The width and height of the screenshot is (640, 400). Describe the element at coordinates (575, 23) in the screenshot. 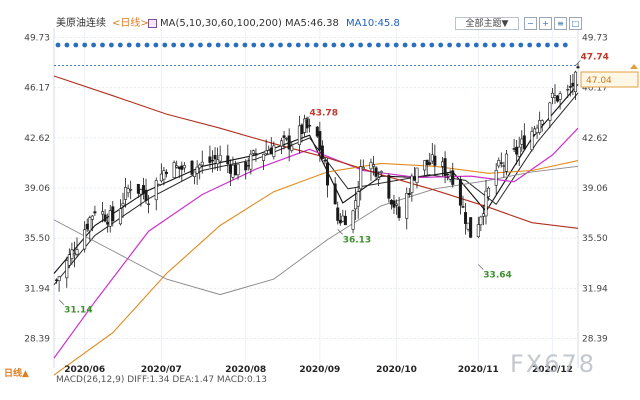

I see `fullscreen-icon: □` at that location.